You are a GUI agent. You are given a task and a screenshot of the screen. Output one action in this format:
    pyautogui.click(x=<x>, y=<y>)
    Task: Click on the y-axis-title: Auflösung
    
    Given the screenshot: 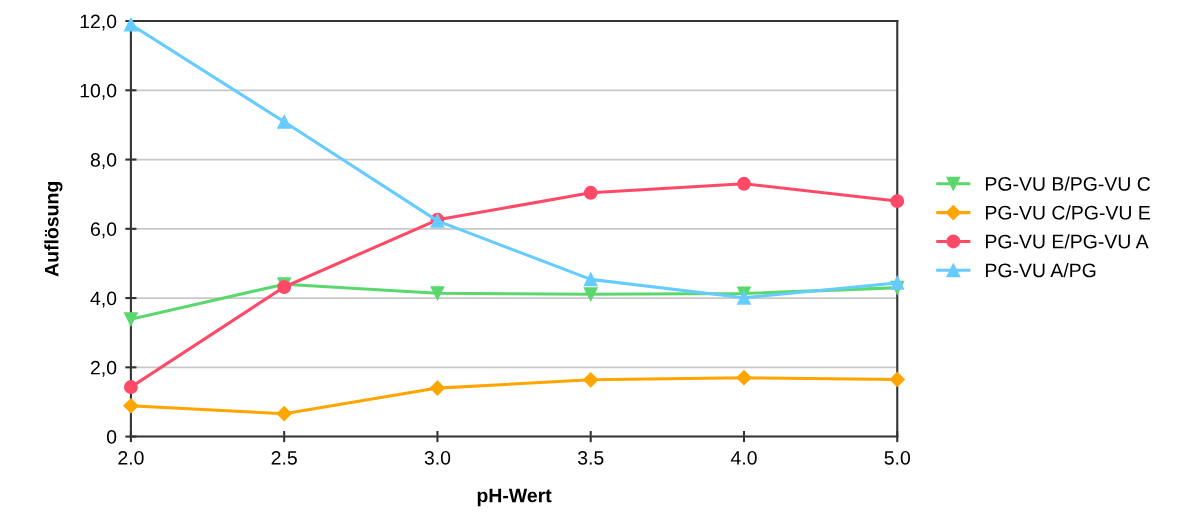 What is the action you would take?
    pyautogui.click(x=53, y=229)
    